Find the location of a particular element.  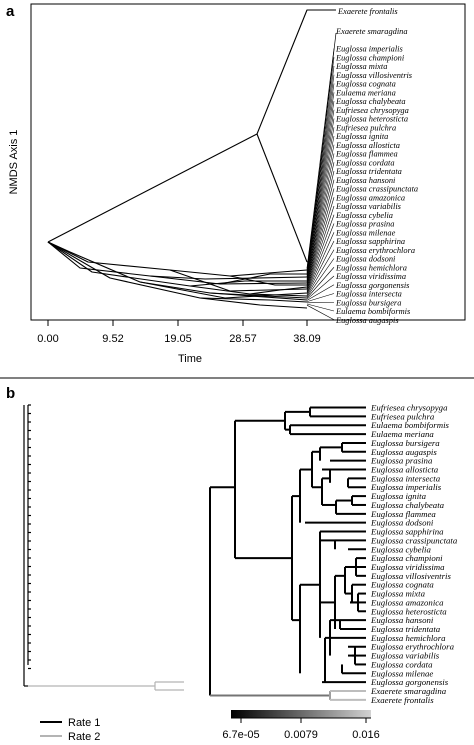

taxon-label-euglossa-allosticta: Euglossa allosticta is located at coordinates (367, 145).